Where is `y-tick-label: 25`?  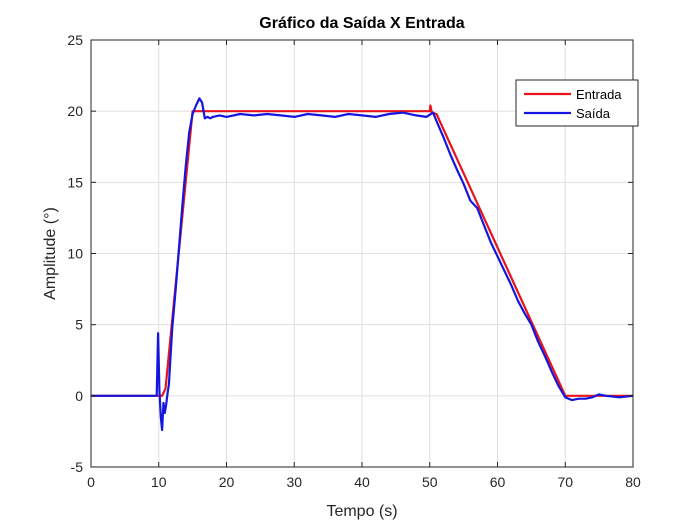
y-tick-label: 25 is located at coordinates (75, 40).